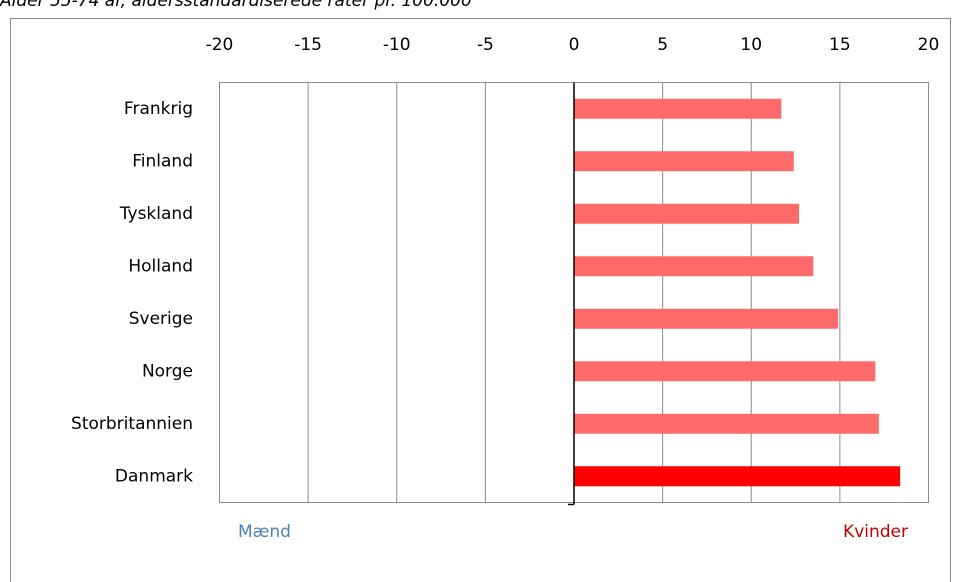 Image resolution: width=960 pixels, height=582 pixels. I want to click on x-tick-label: -15, so click(308, 45).